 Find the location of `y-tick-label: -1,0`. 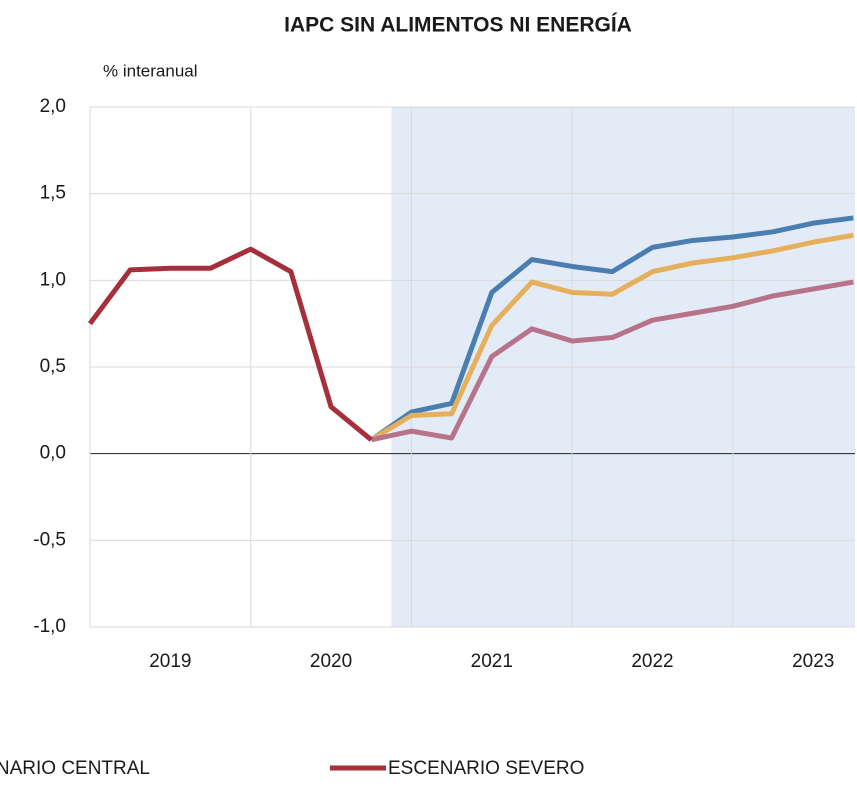

y-tick-label: -1,0 is located at coordinates (49, 626).